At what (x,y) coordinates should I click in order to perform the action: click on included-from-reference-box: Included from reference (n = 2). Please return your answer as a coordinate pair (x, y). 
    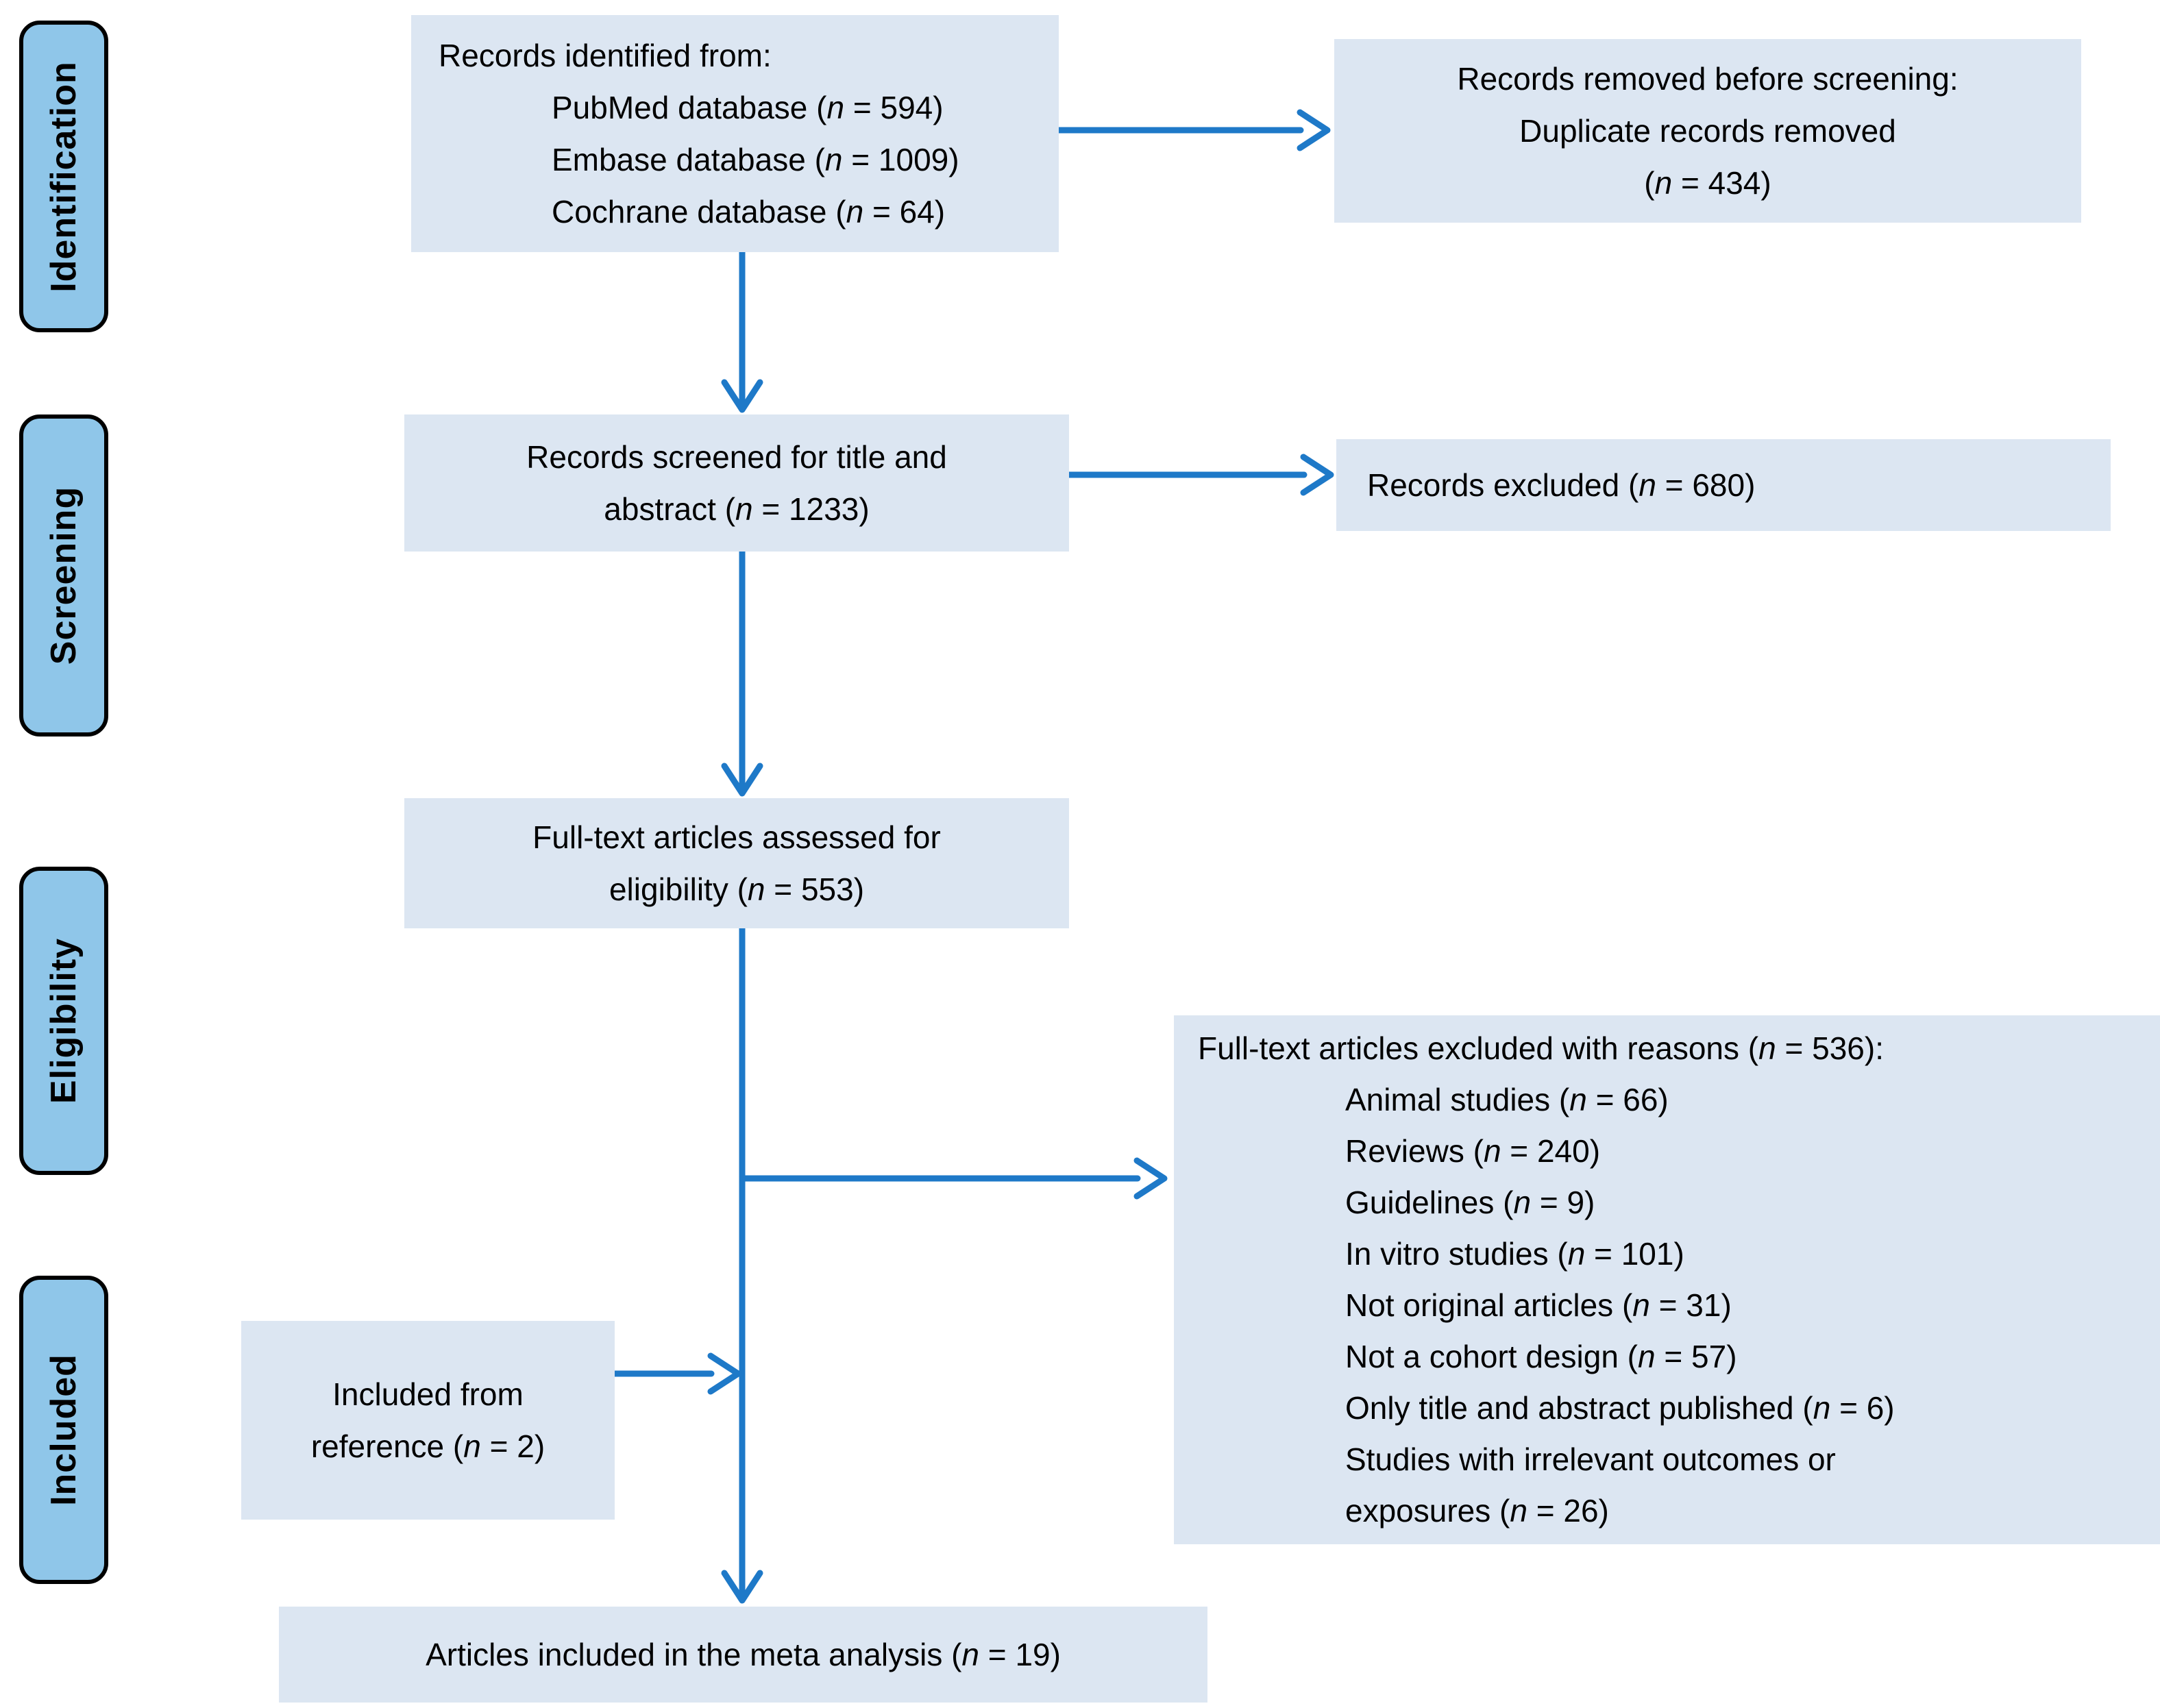
    Looking at the image, I should click on (428, 1420).